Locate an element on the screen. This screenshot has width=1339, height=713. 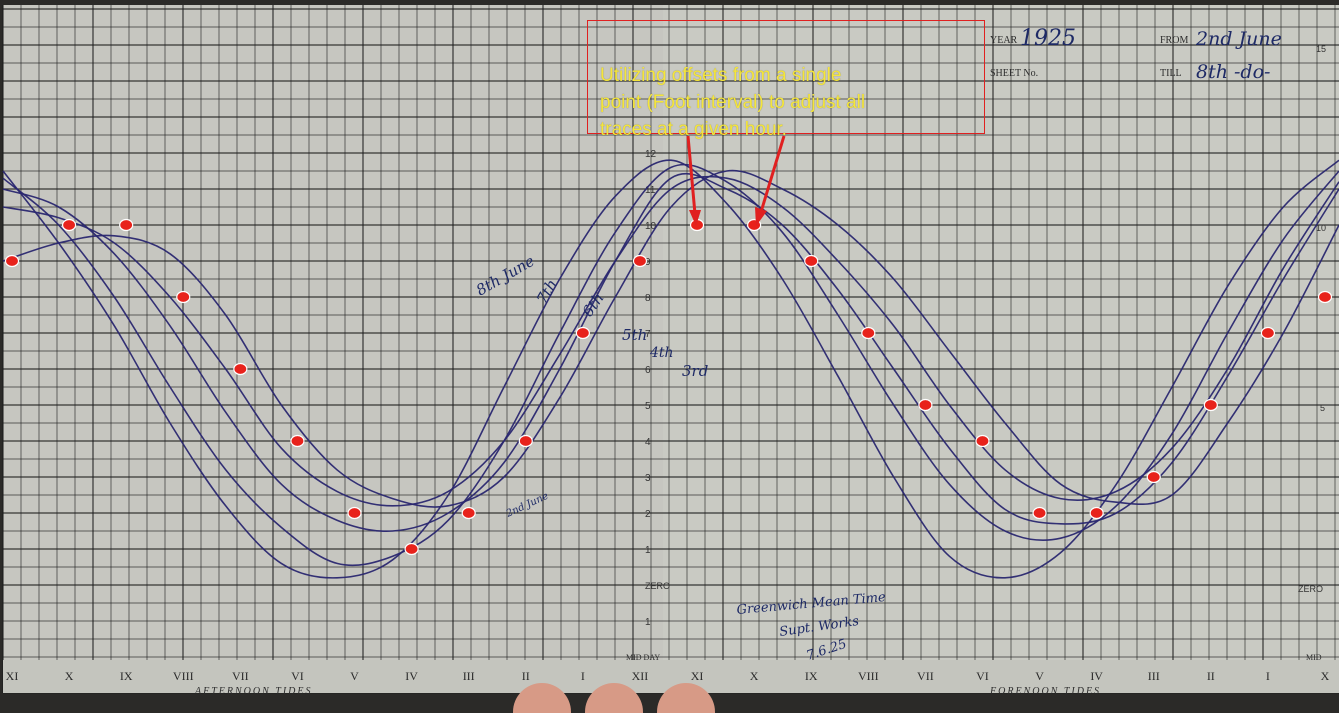
y-tick-label: 11 is located at coordinates (650, 190).